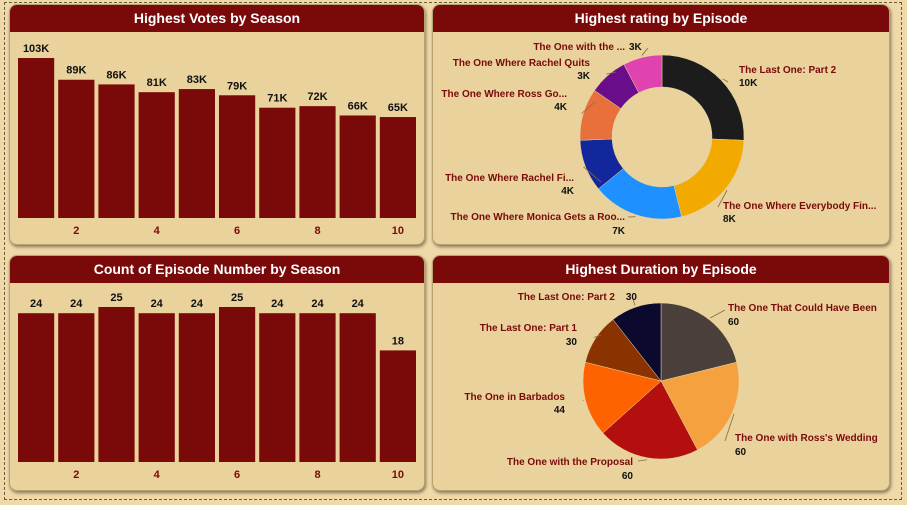  Describe the element at coordinates (317, 97) in the screenshot. I see `bar-value-label: 72K` at that location.